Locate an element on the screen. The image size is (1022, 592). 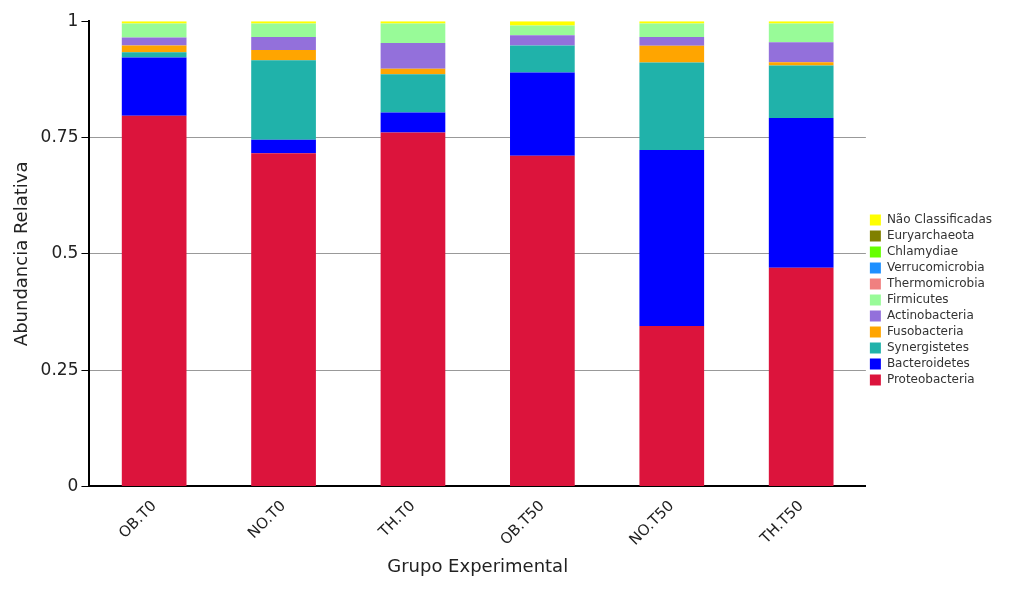
legend-label: Proteobacteria is located at coordinates (930, 379).